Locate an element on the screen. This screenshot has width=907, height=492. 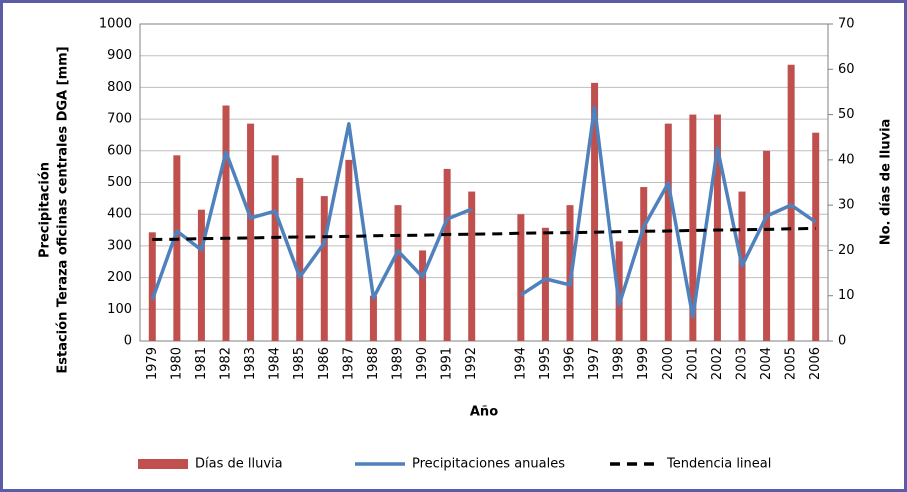
x-tick-label: 1997 is located at coordinates (594, 363).